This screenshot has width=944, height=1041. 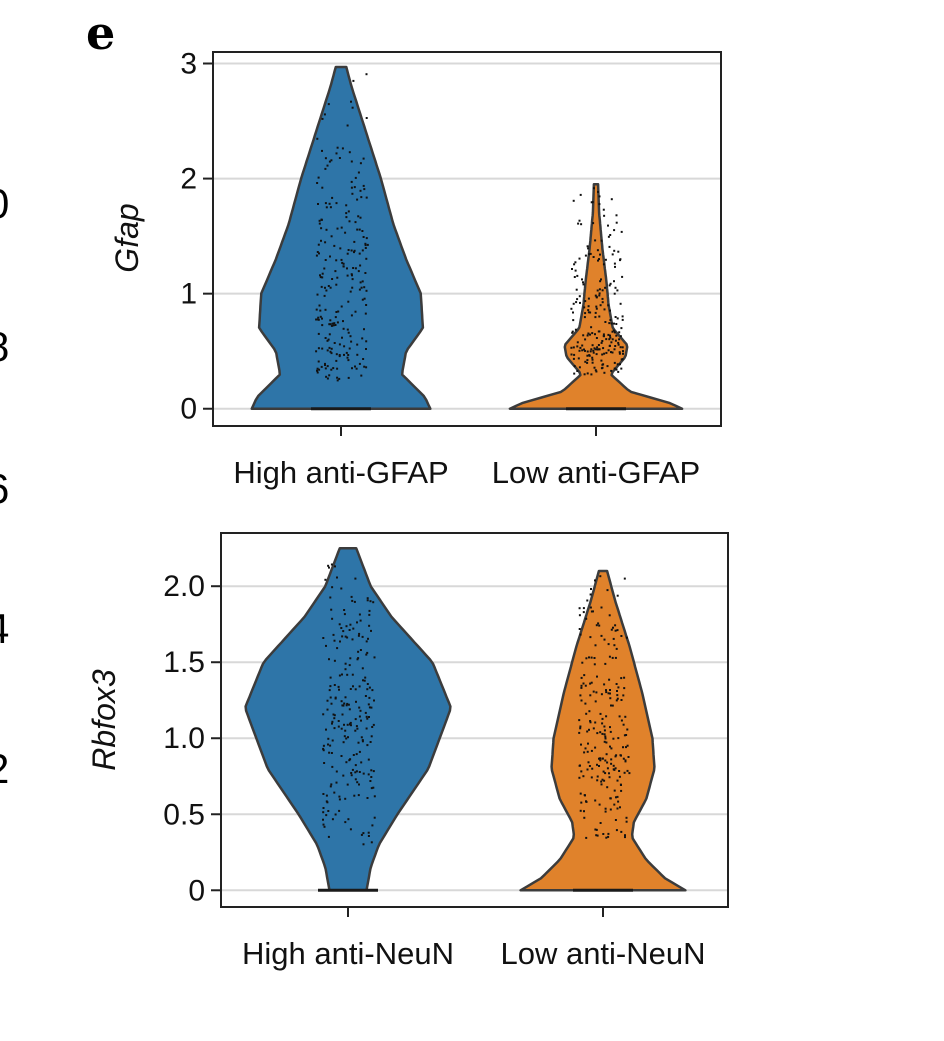 What do you see at coordinates (349, 704) in the screenshot?
I see `points-high-anti-neun` at bounding box center [349, 704].